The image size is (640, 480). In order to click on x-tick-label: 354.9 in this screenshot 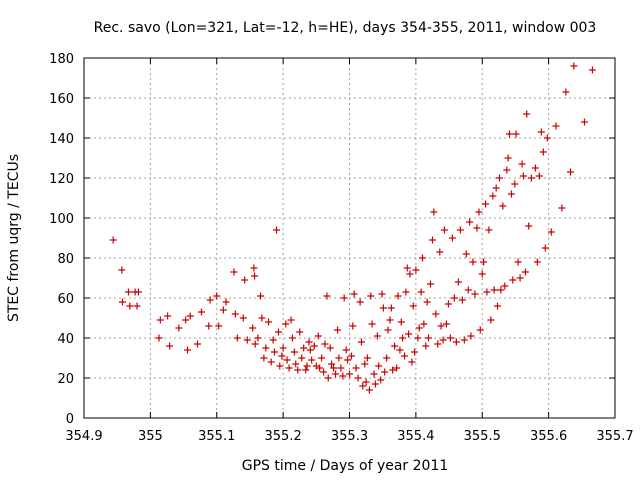, I will do `click(83, 436)`.